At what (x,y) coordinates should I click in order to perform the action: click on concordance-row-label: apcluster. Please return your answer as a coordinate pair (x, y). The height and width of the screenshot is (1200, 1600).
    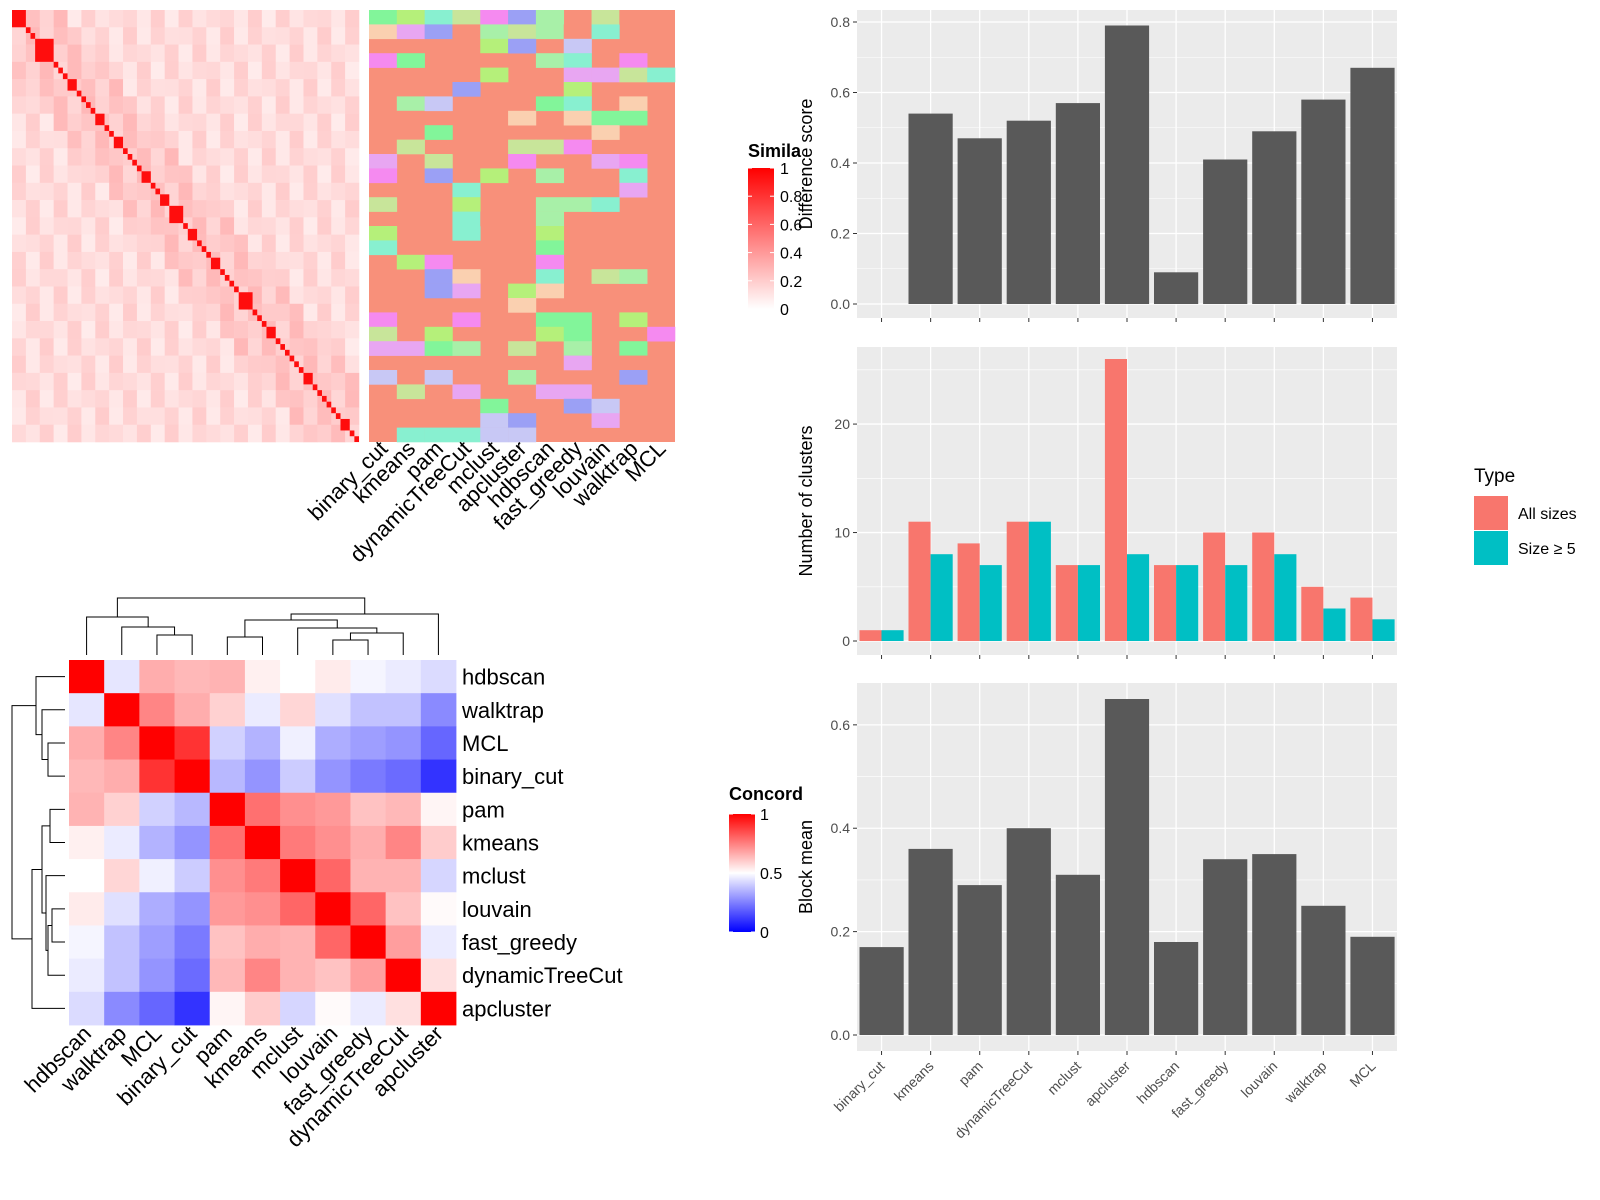
    Looking at the image, I should click on (506, 1008).